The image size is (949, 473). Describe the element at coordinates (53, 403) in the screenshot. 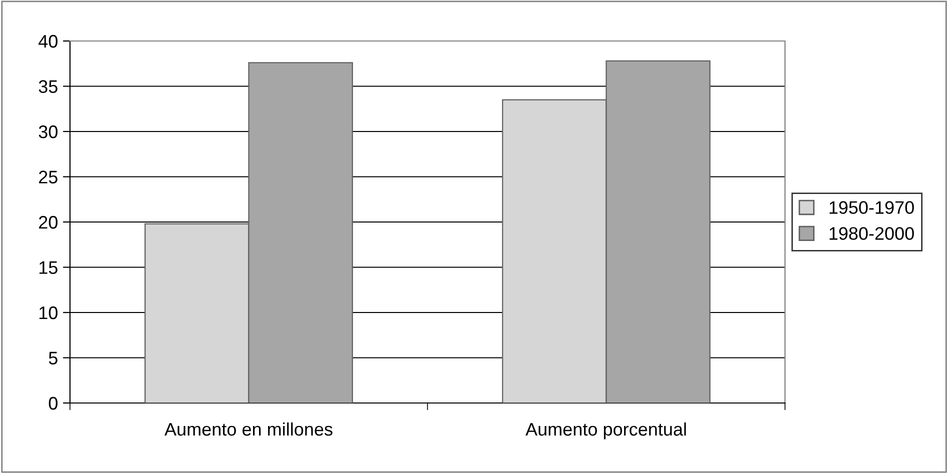

I see `y-tick-label: 0` at that location.